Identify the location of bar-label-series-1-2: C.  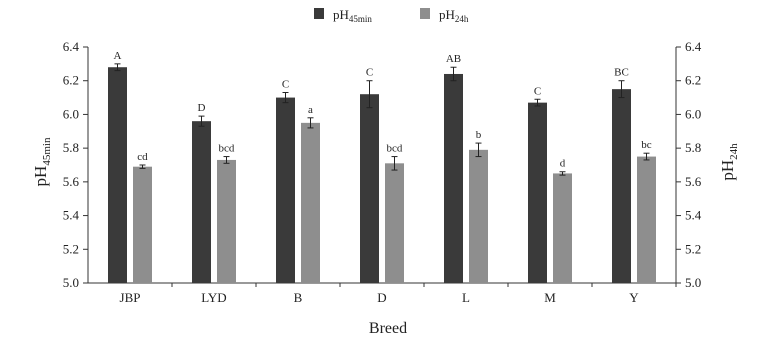
(285, 85).